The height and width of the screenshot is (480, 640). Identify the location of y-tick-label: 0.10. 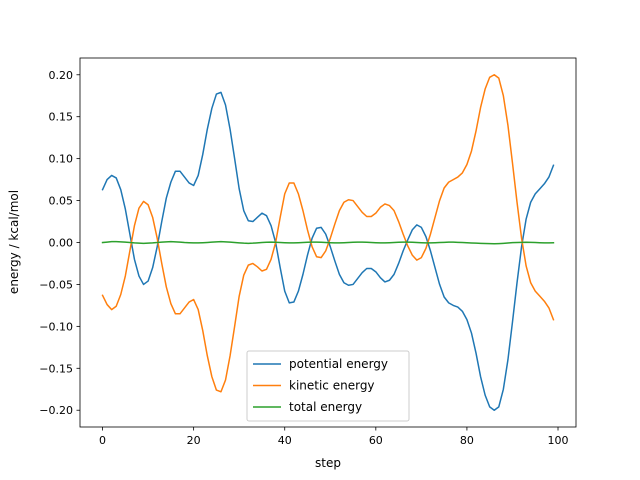
(61, 159).